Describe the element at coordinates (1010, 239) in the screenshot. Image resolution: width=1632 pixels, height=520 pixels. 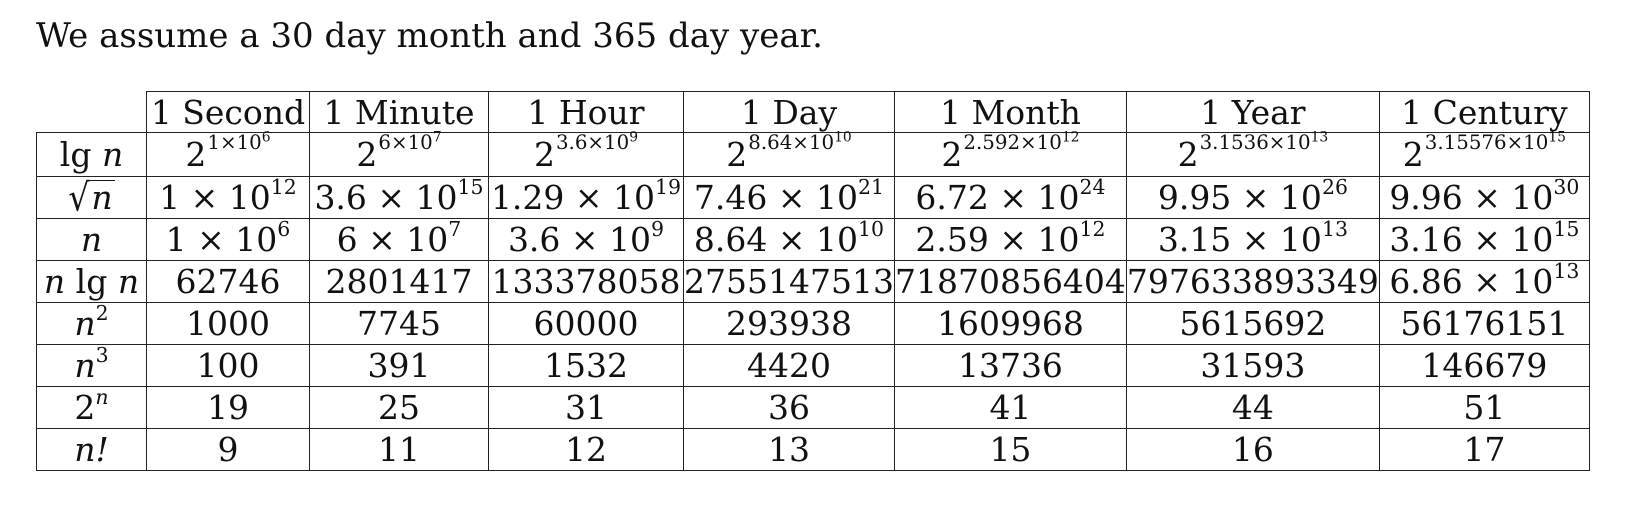
I see `table-cell: 2.59 × 1012` at that location.